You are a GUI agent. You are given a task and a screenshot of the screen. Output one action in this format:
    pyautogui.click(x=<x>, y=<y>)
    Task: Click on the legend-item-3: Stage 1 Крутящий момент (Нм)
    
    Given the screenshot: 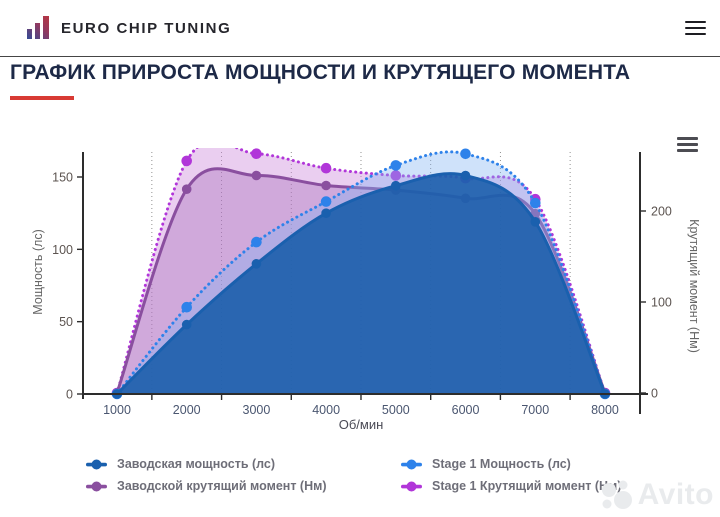 What is the action you would take?
    pyautogui.click(x=510, y=486)
    